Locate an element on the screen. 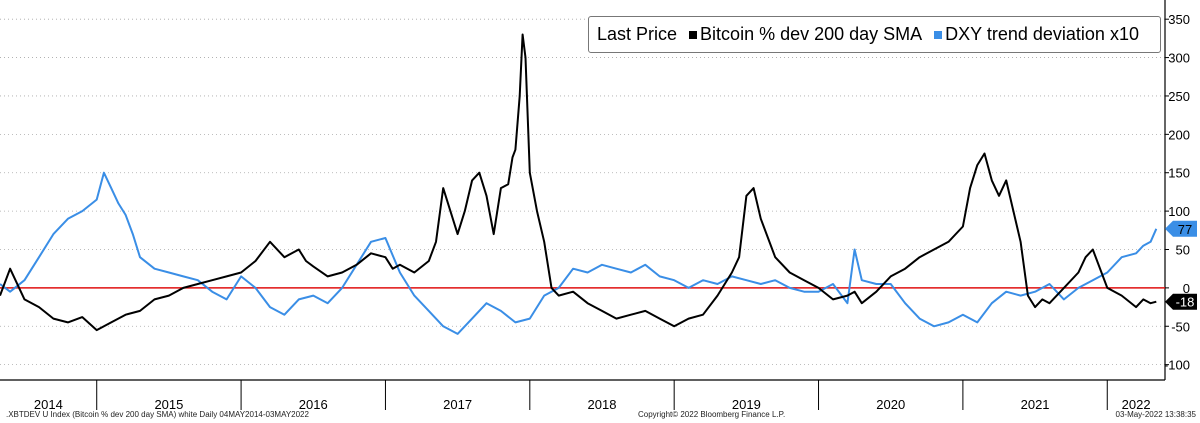 This screenshot has width=1200, height=423. legend-label-dxy: DXY trend deviation x10 is located at coordinates (1042, 34).